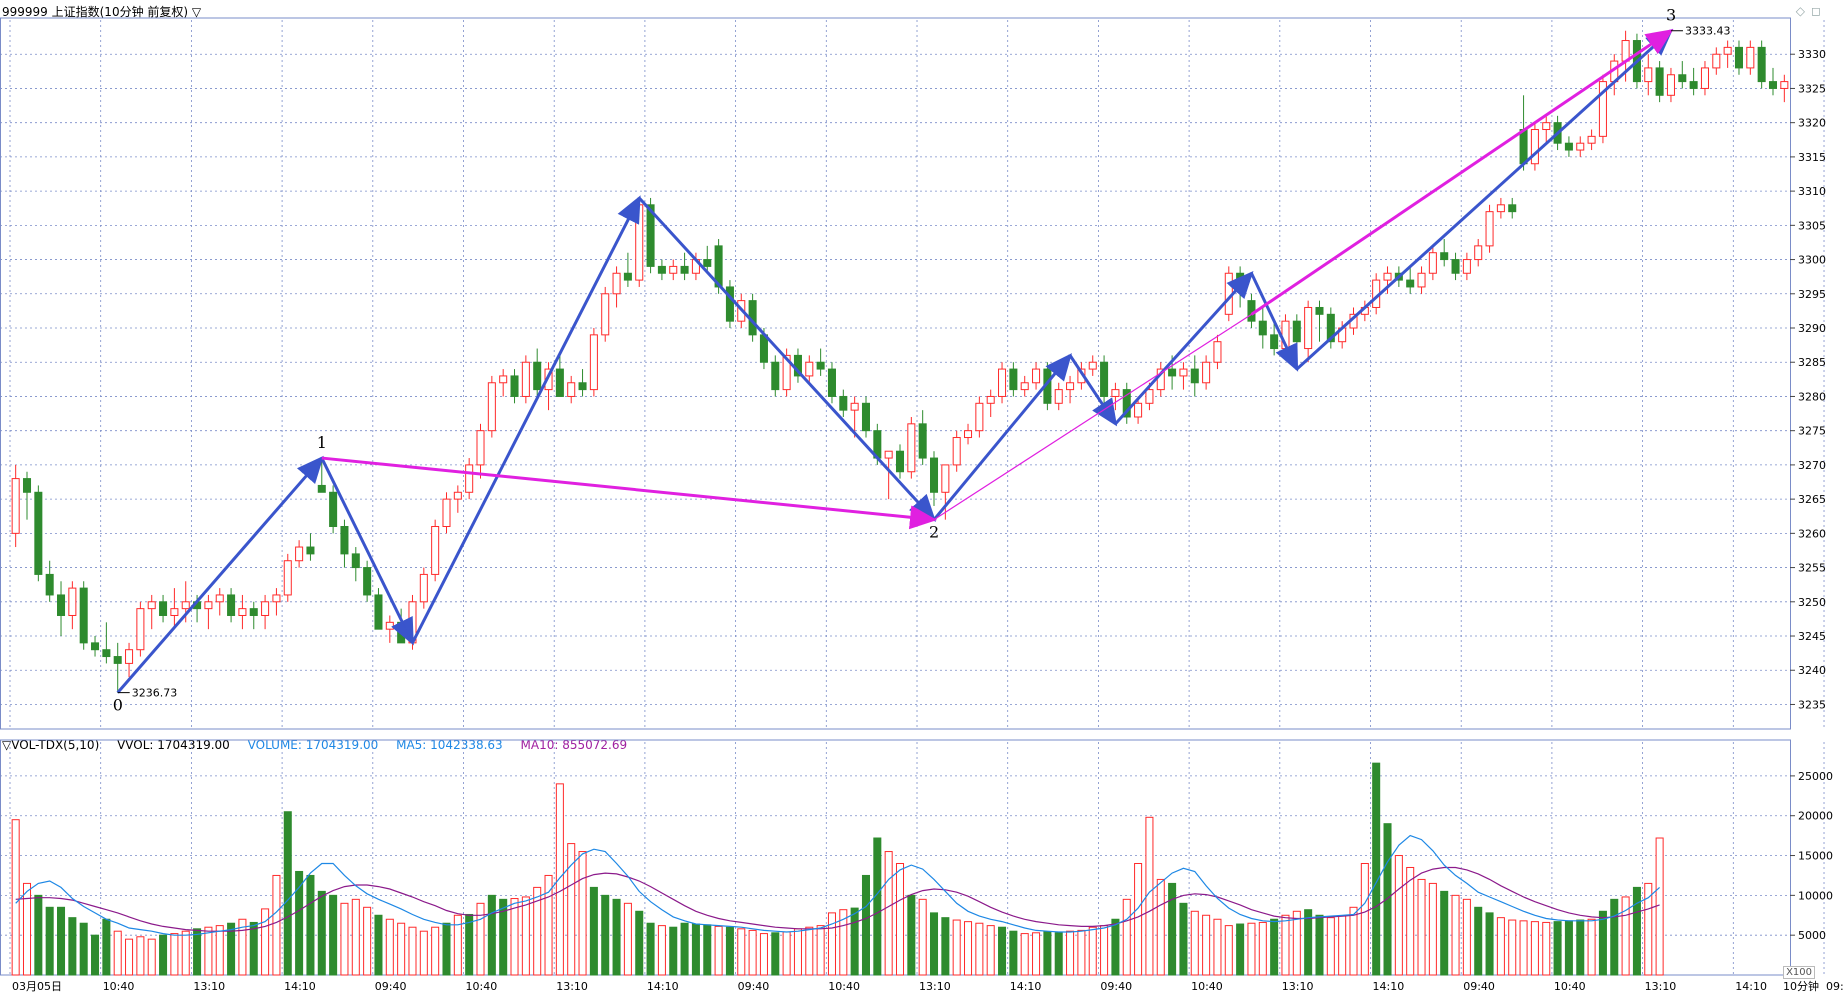 The height and width of the screenshot is (997, 1843). Describe the element at coordinates (51, 745) in the screenshot. I see `indicator-name: ▽VOL-TDX(5,10)` at that location.